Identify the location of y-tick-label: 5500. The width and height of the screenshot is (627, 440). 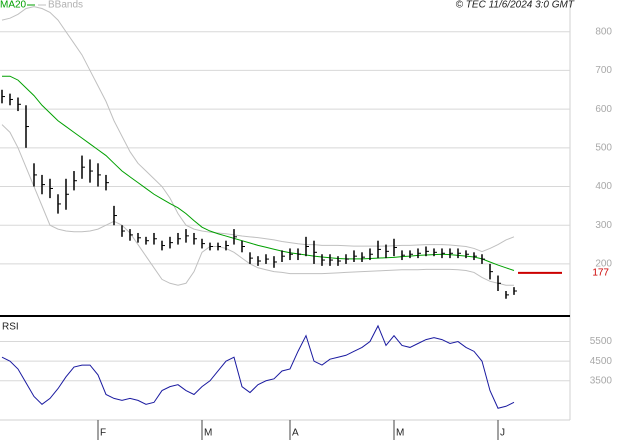
(601, 341).